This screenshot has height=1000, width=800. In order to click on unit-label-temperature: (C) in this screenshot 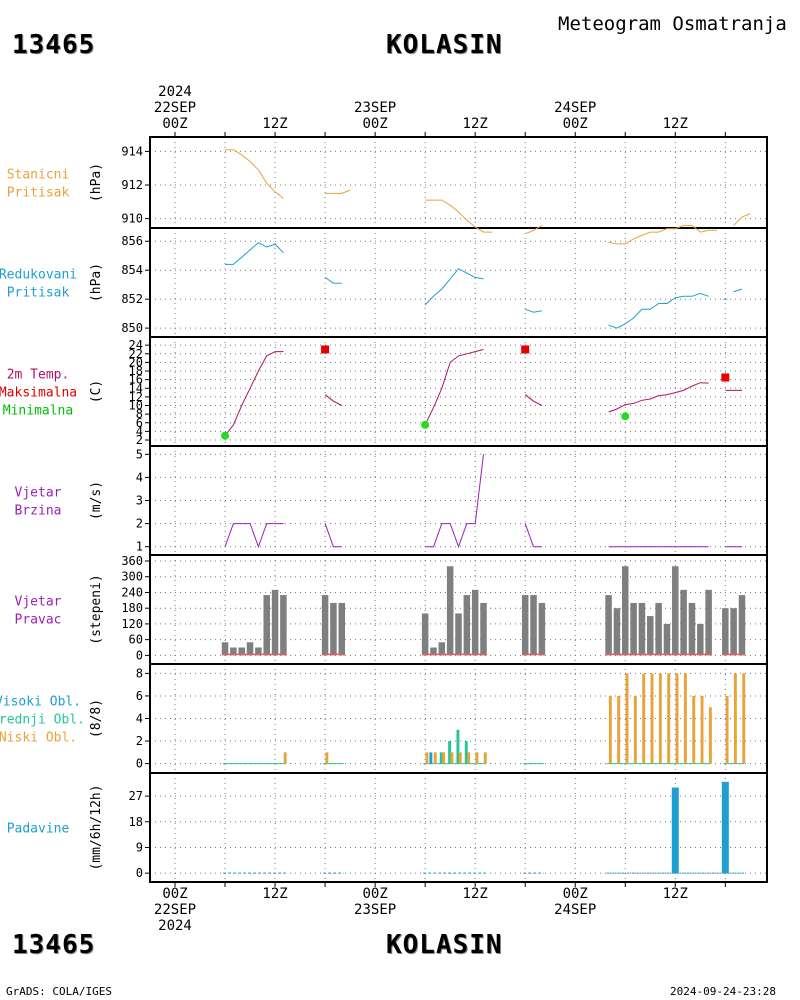, I will do `click(96, 391)`.